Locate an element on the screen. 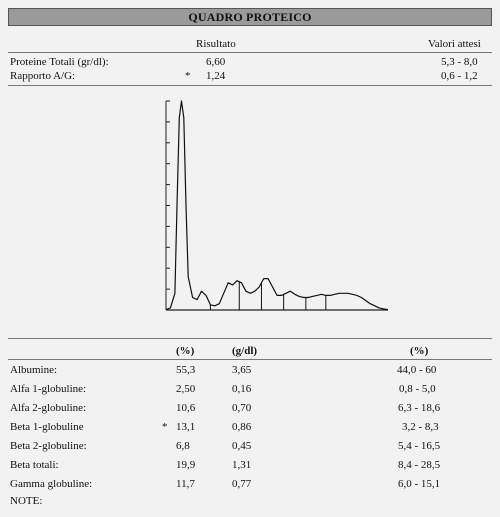 This screenshot has height=517, width=500. summary-range: 5,3 - 8,0 is located at coordinates (459, 62).